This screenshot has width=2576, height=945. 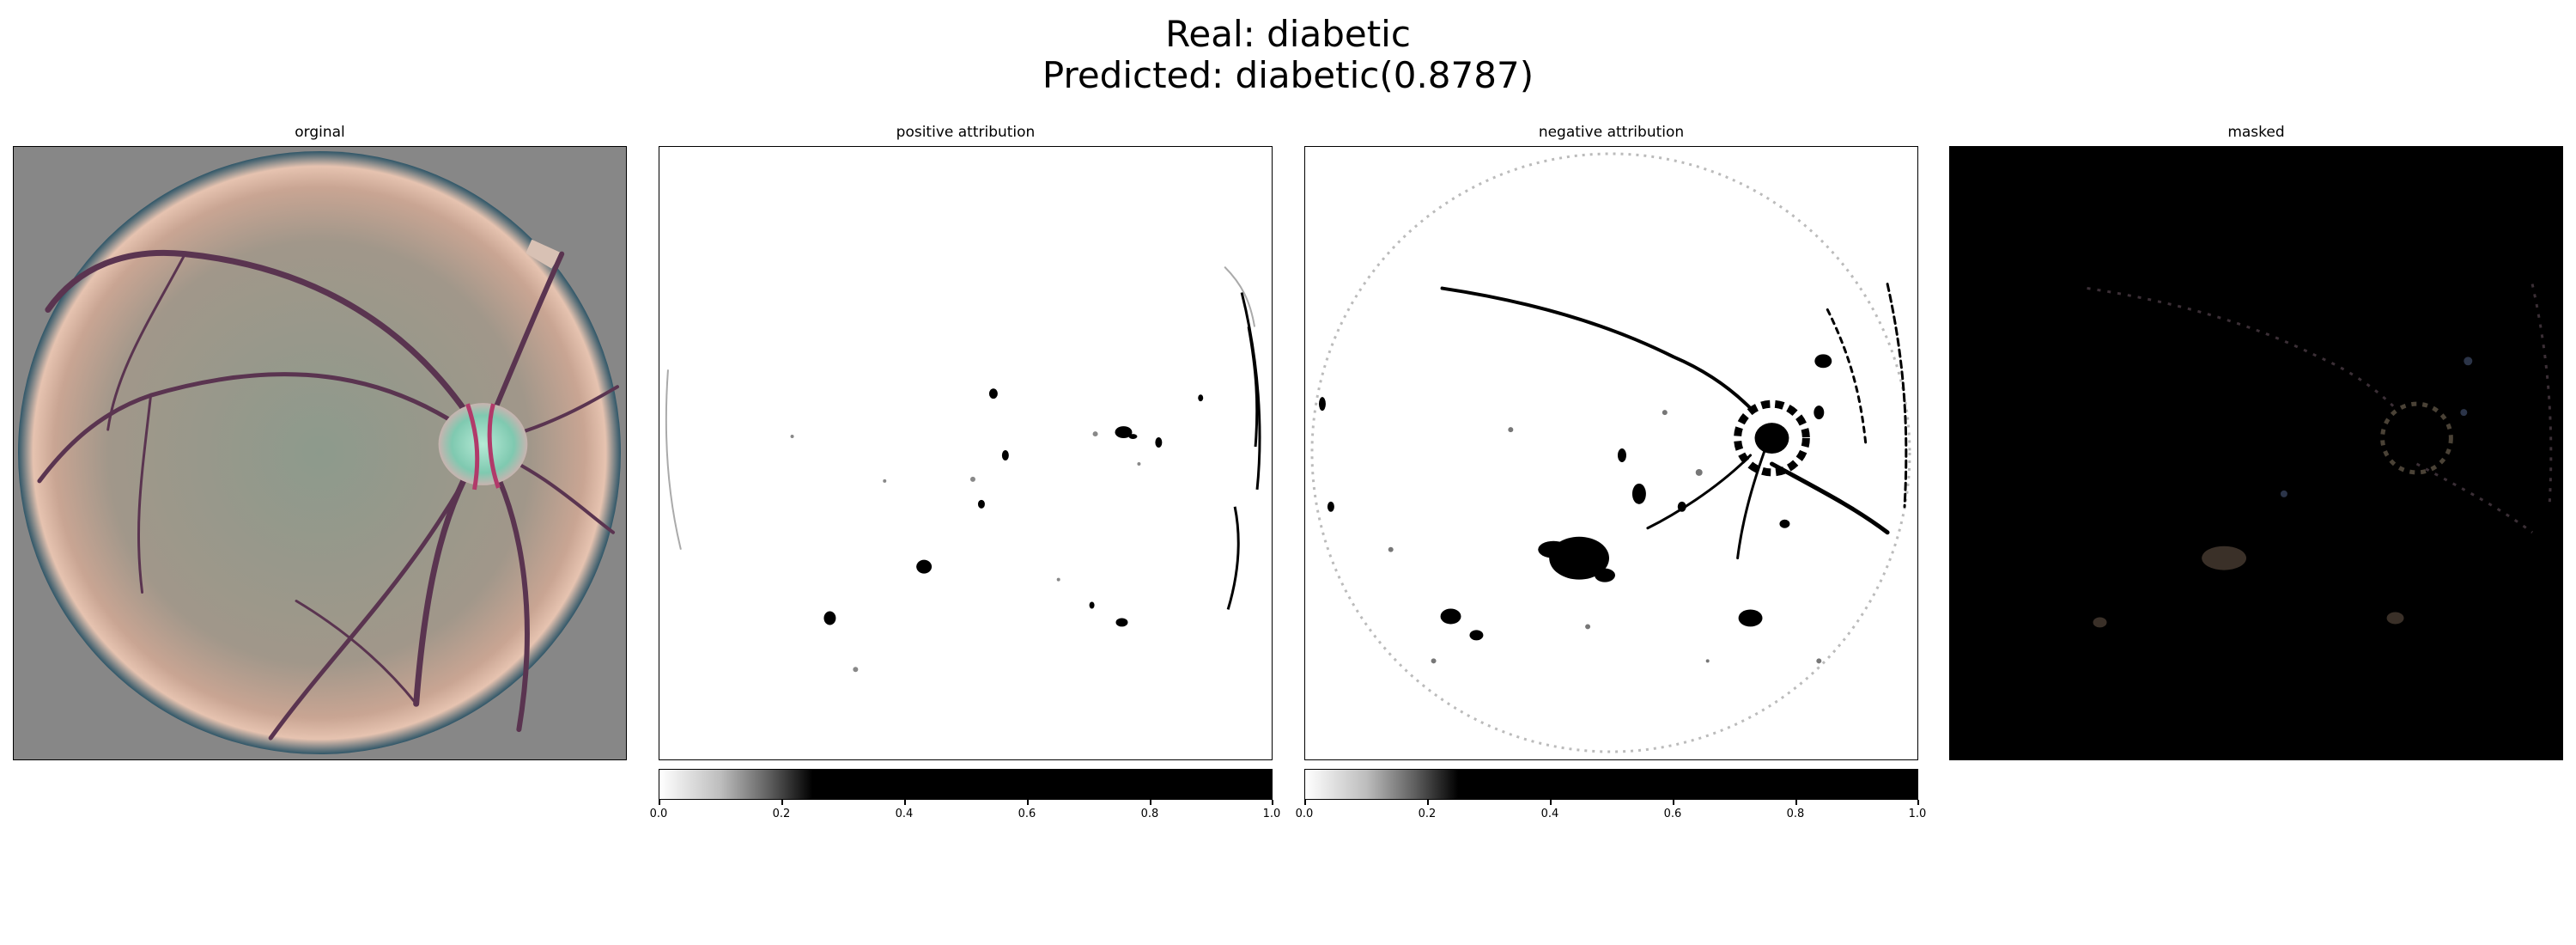 What do you see at coordinates (1288, 34) in the screenshot?
I see `figure-title-real: Real: diabetic` at bounding box center [1288, 34].